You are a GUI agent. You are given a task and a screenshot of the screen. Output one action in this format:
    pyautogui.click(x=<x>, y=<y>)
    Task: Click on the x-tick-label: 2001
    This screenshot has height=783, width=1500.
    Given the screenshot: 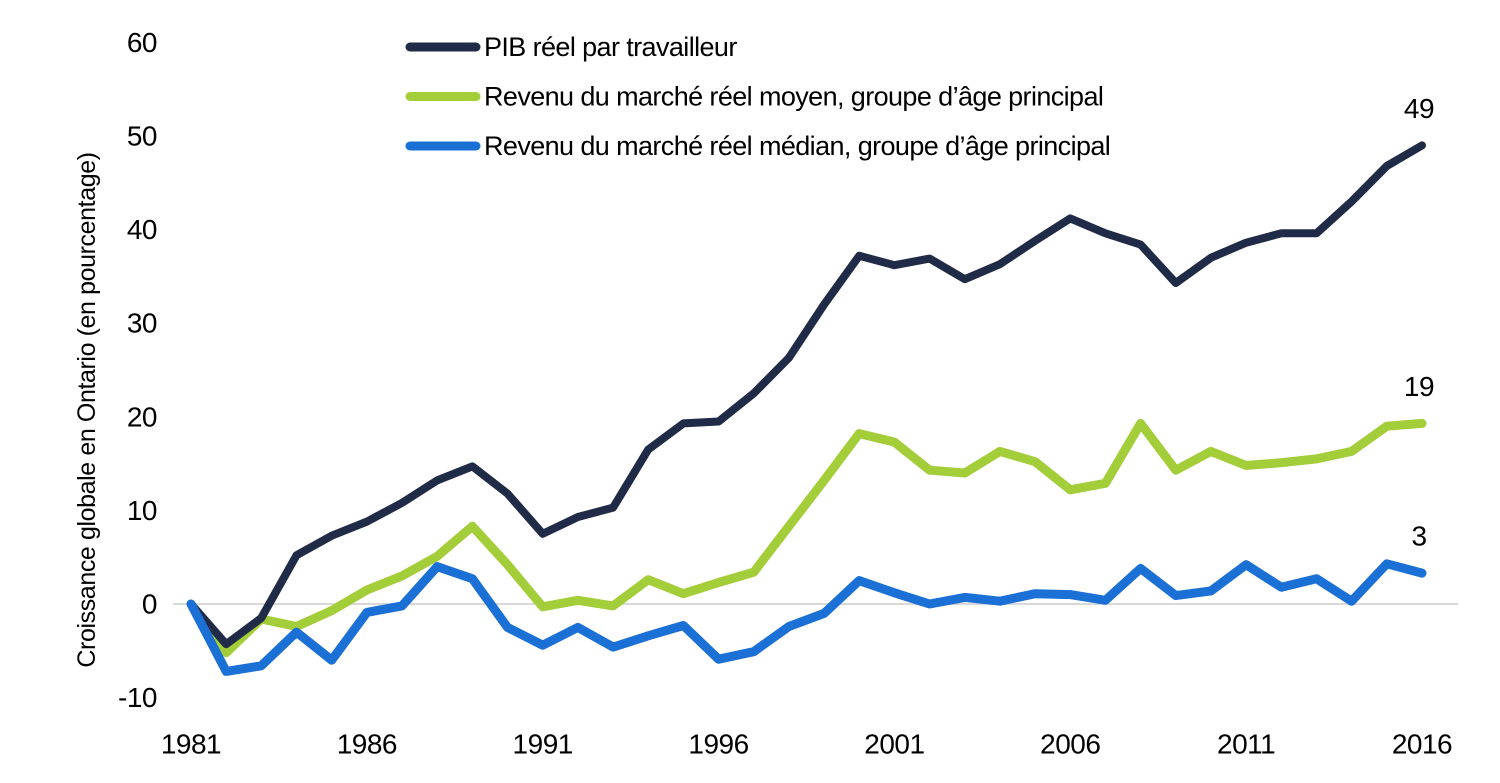 What is the action you would take?
    pyautogui.click(x=894, y=744)
    